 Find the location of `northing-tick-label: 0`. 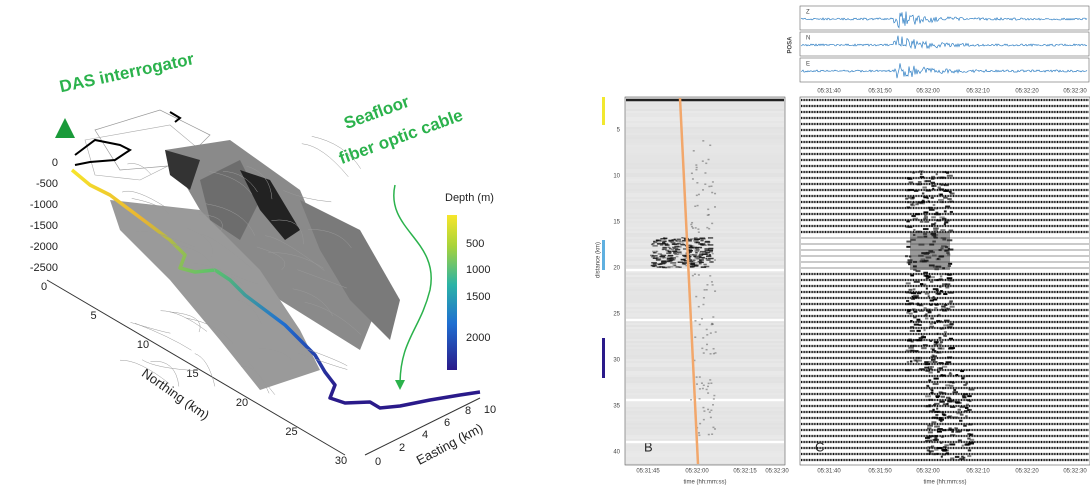

northing-tick-label: 0 is located at coordinates (44, 287).